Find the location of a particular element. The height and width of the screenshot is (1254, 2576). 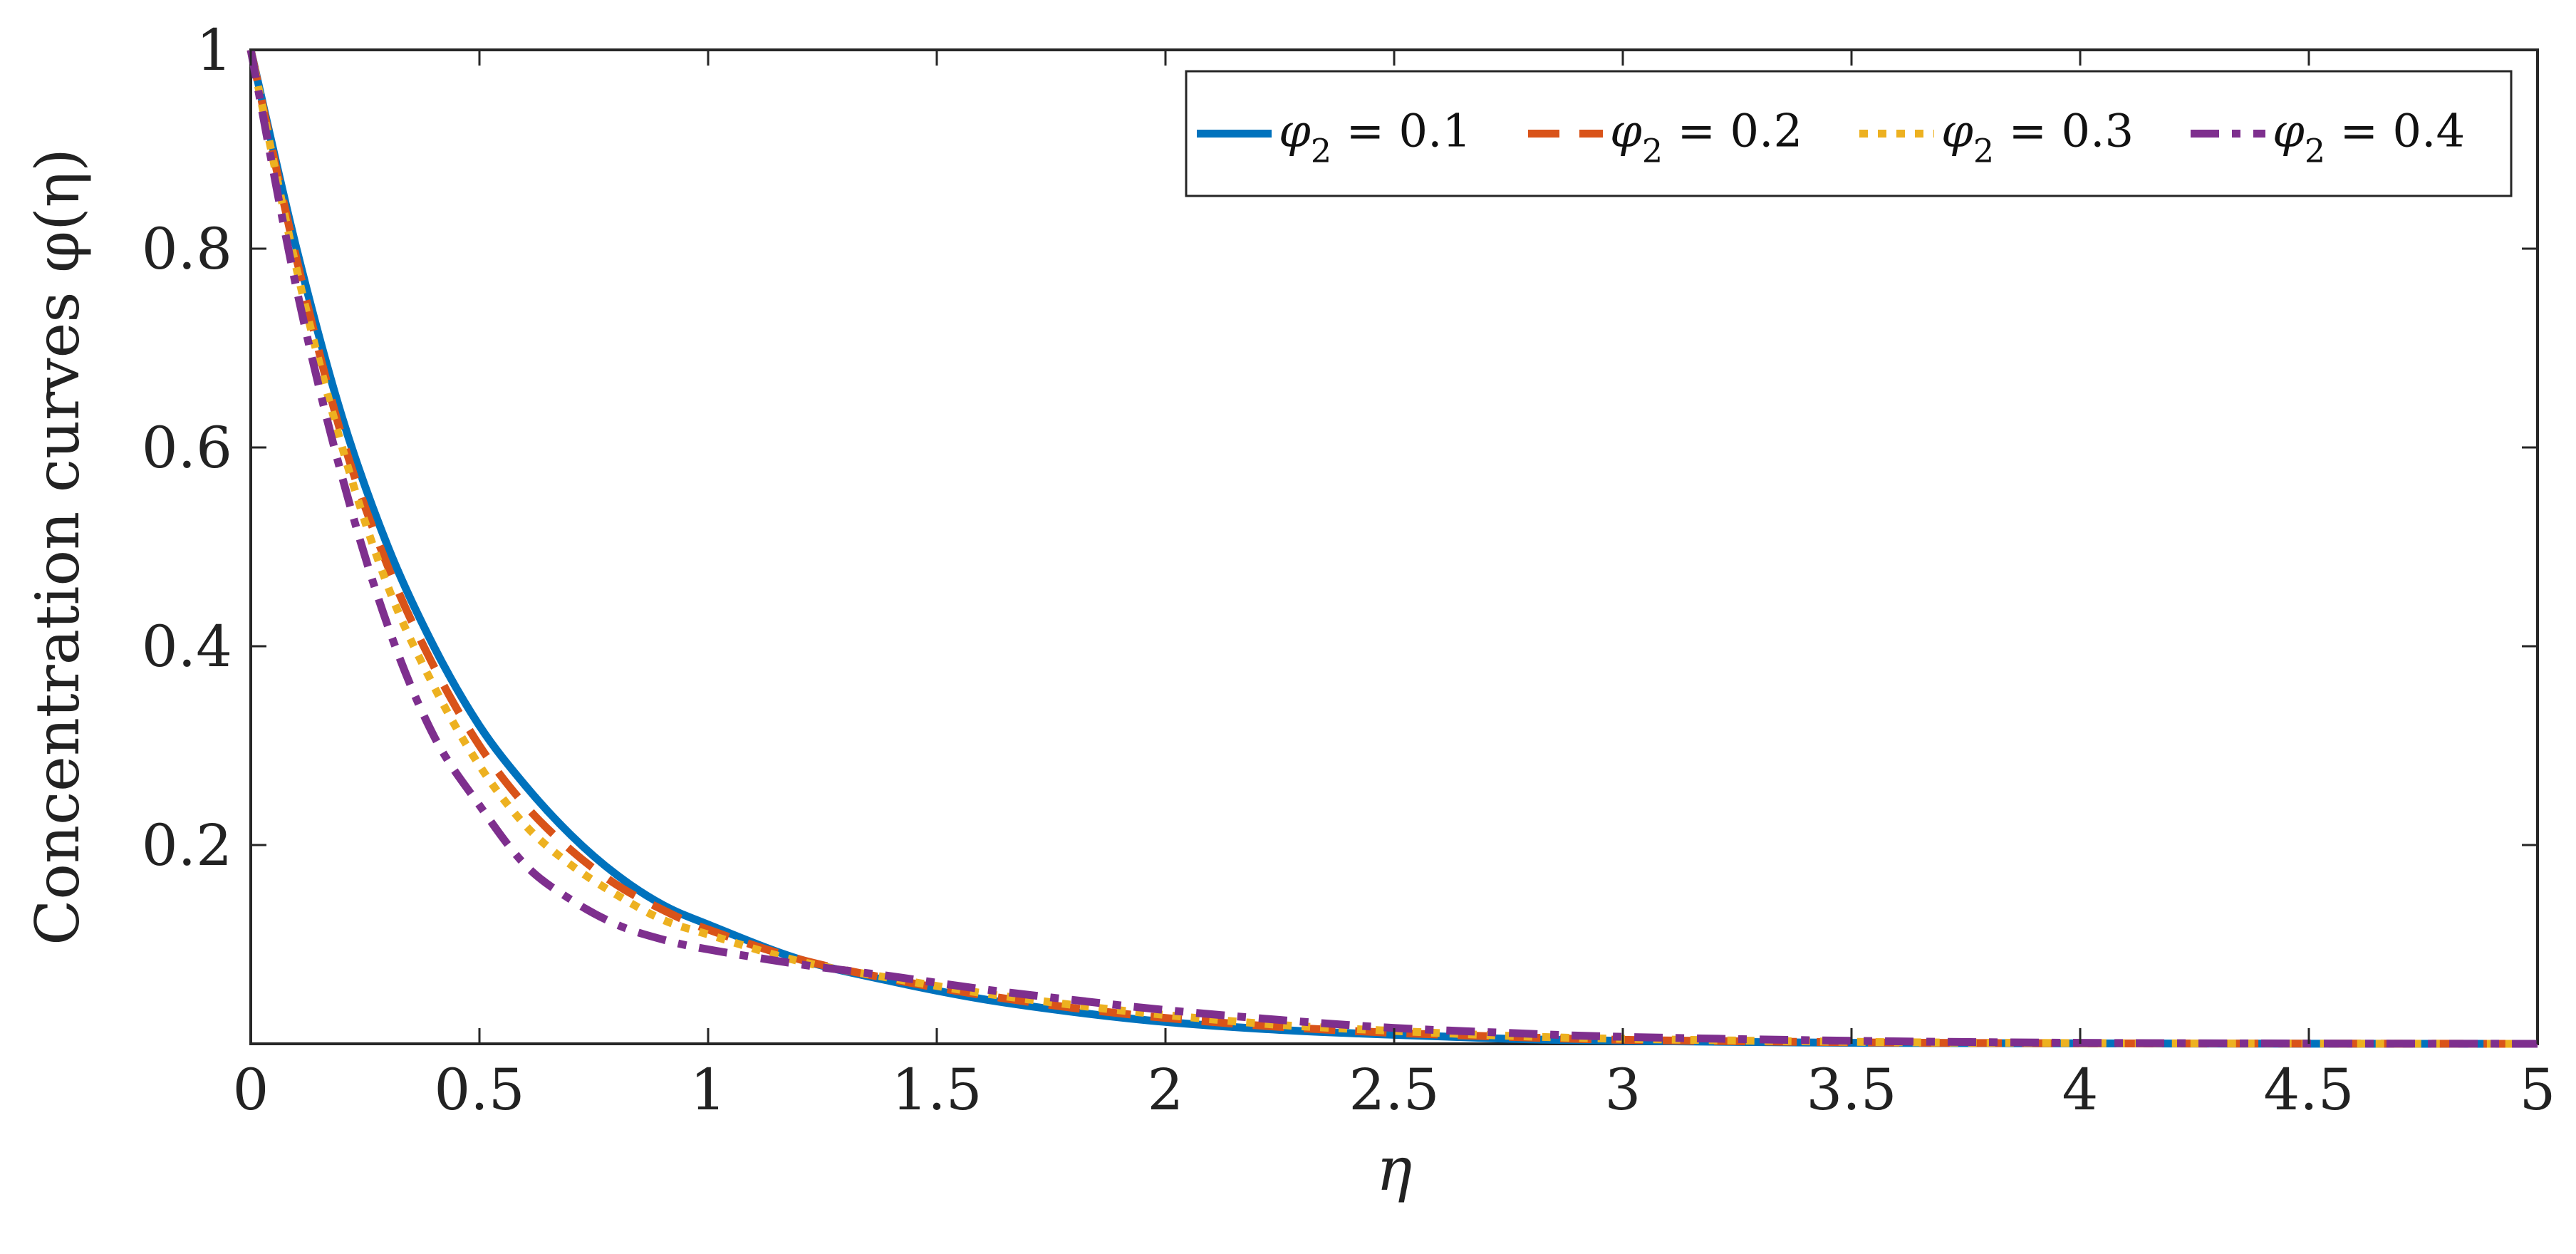

x-tick-label: 1 is located at coordinates (708, 1090).